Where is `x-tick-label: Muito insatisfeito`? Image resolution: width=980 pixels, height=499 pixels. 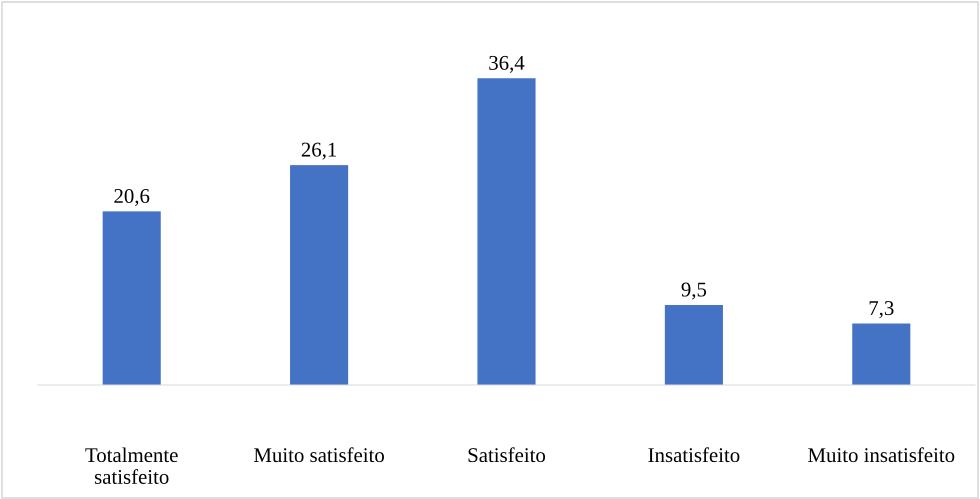 x-tick-label: Muito insatisfeito is located at coordinates (881, 454).